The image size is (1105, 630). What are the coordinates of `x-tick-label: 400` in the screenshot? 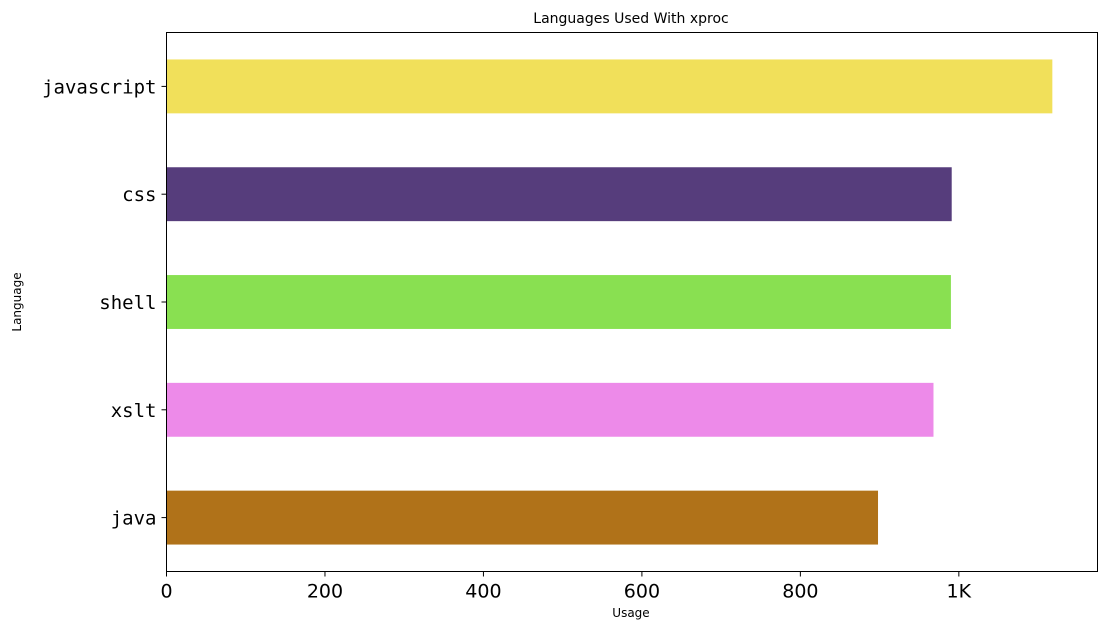 It's located at (483, 592).